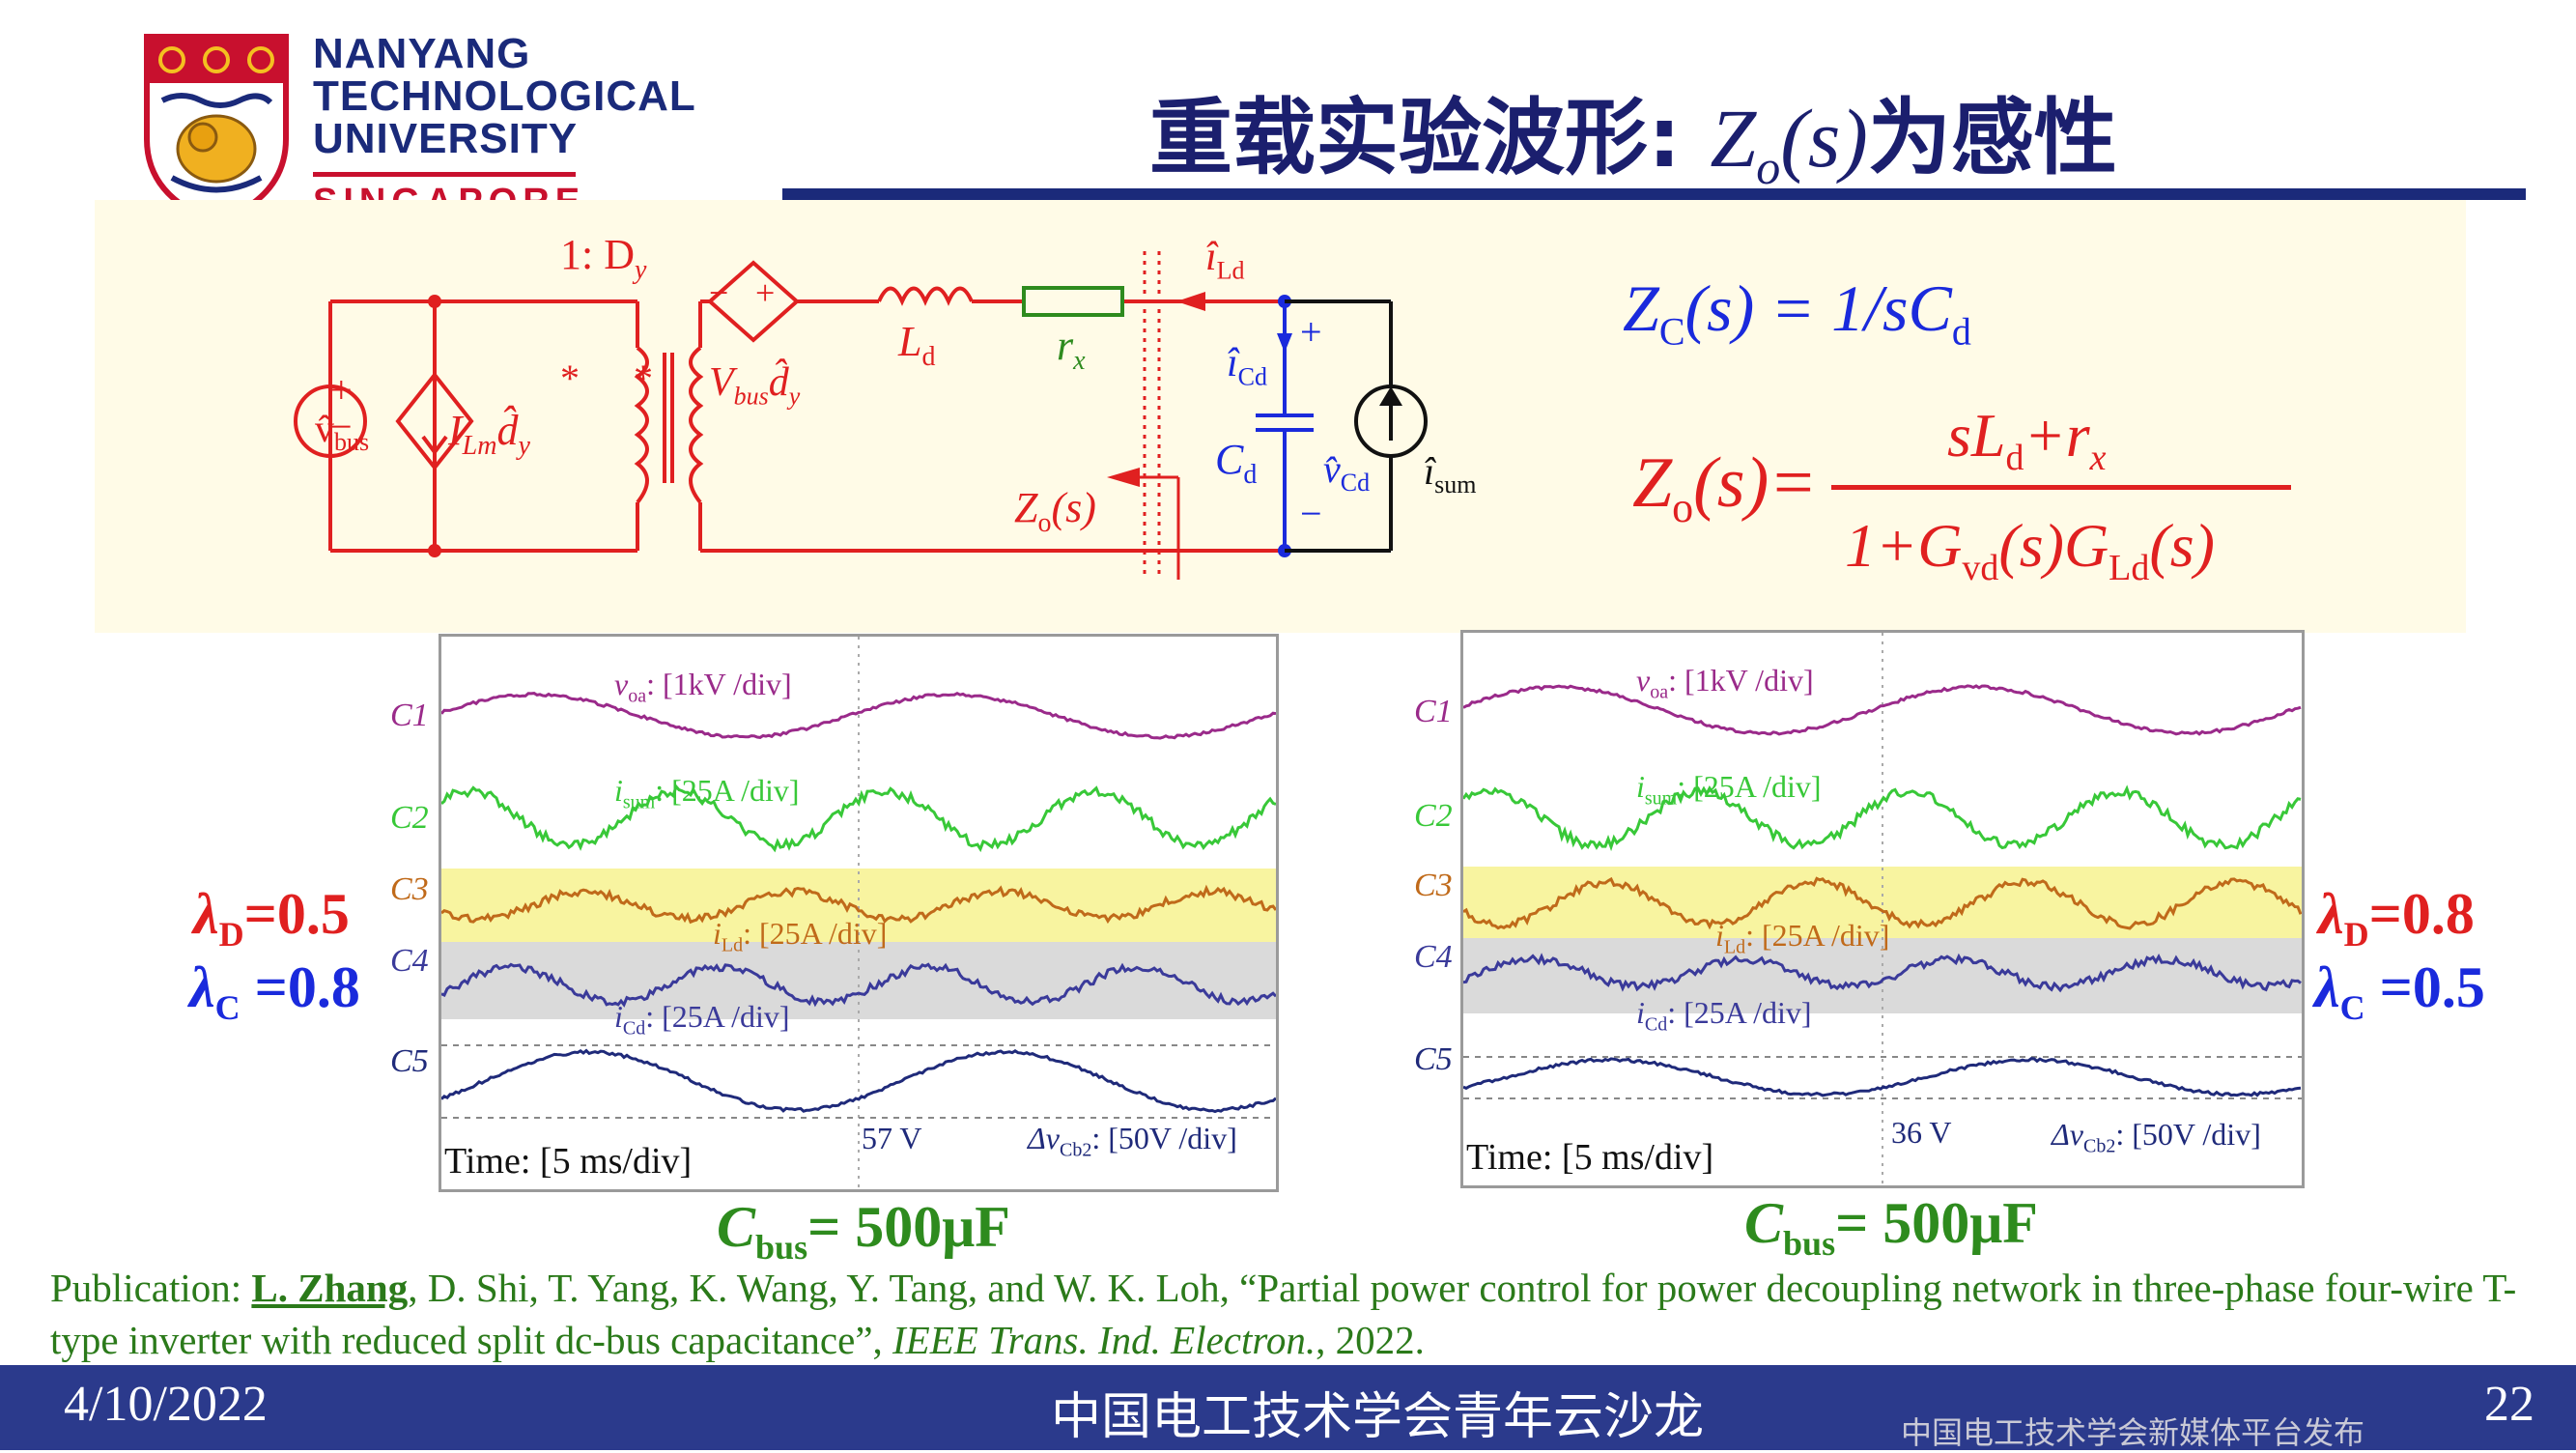  What do you see at coordinates (1729, 789) in the screenshot?
I see `right-isum-label: isum: [25A /div]` at bounding box center [1729, 789].